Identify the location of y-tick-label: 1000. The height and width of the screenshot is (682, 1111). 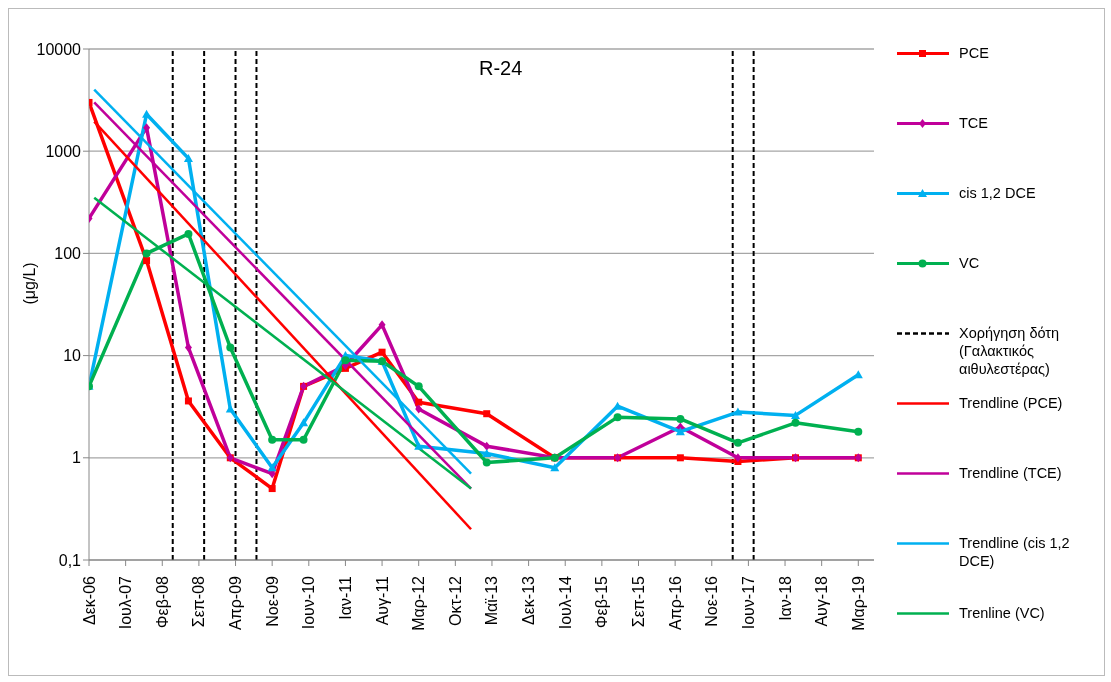
(63, 151).